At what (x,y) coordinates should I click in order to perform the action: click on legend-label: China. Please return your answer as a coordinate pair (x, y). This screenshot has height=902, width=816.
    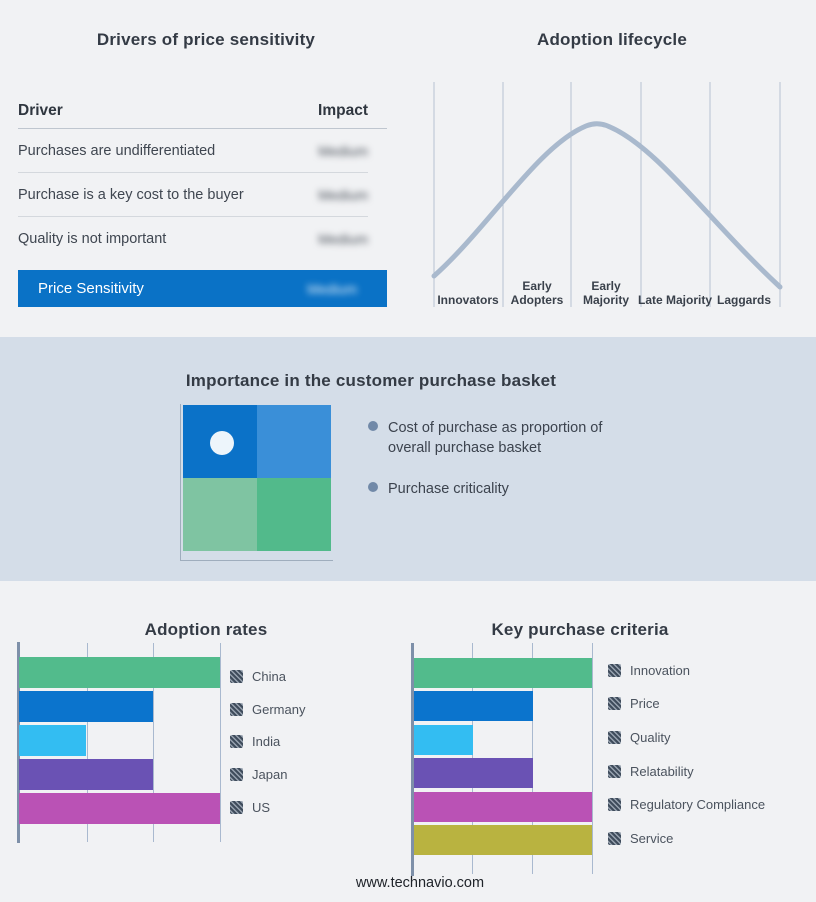
    Looking at the image, I should click on (269, 676).